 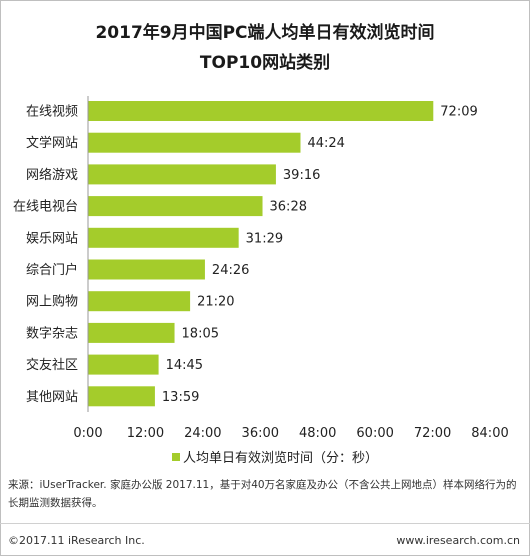 I want to click on x-tick-label: 24:00, so click(x=202, y=433).